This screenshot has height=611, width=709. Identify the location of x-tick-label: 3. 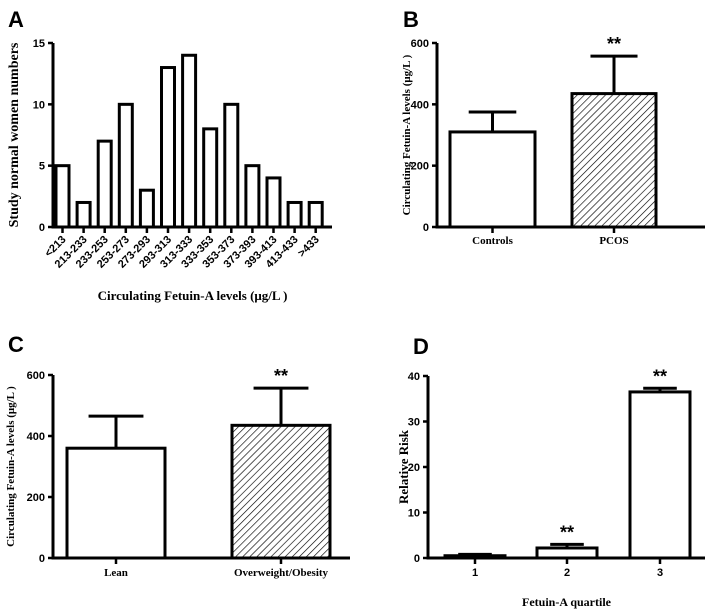
(660, 573).